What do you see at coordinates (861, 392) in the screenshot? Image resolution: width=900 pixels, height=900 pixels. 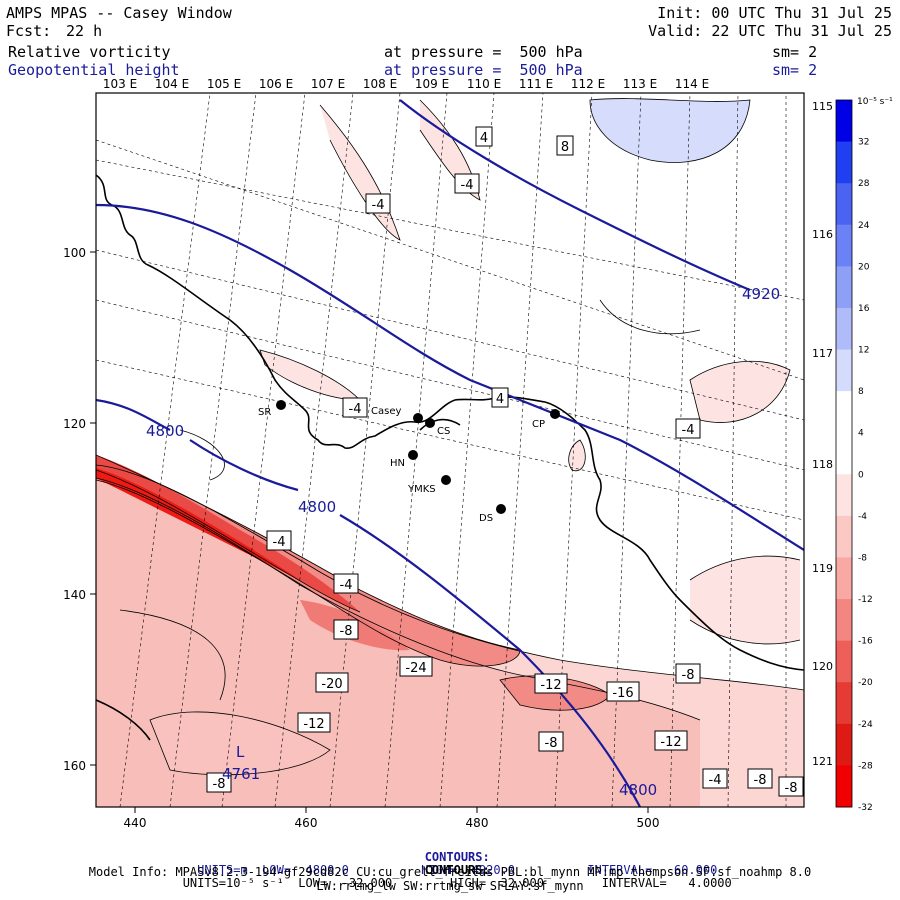 I see `colorbar-tick-label: 8` at bounding box center [861, 392].